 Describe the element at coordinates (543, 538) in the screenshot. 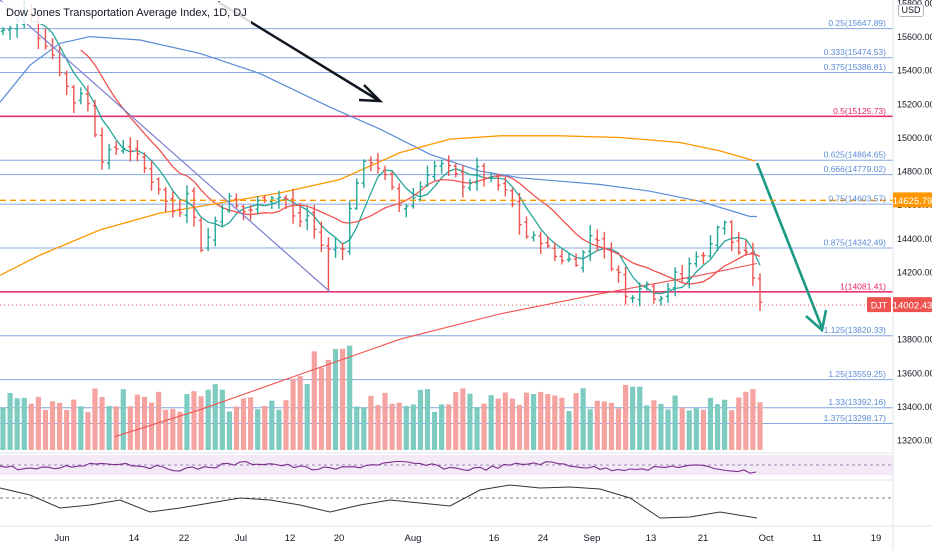

I see `time-tick-label: 24` at that location.